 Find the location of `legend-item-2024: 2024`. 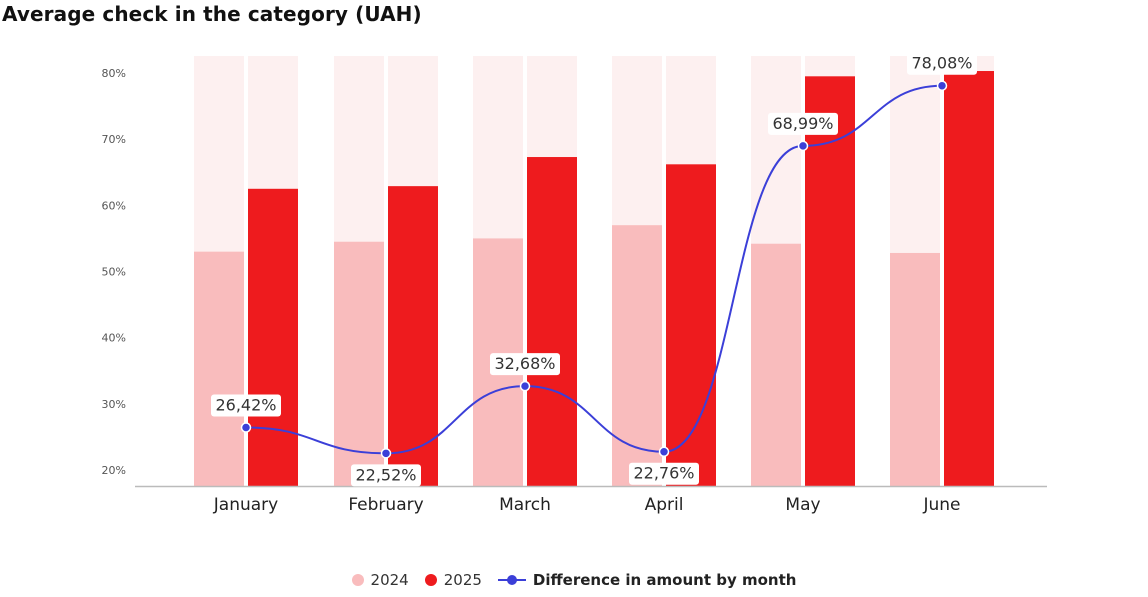

legend-item-2024: 2024 is located at coordinates (380, 580).